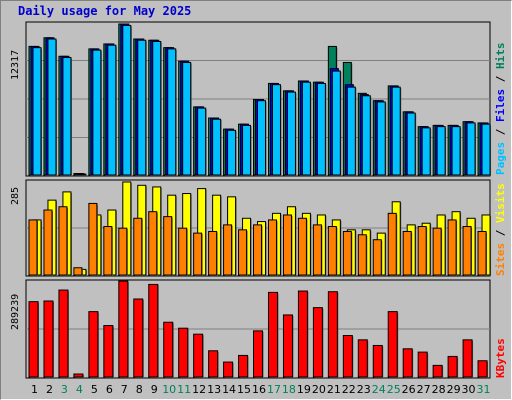 The image size is (512, 400). I want to click on x-tick-label: 12, so click(199, 389).